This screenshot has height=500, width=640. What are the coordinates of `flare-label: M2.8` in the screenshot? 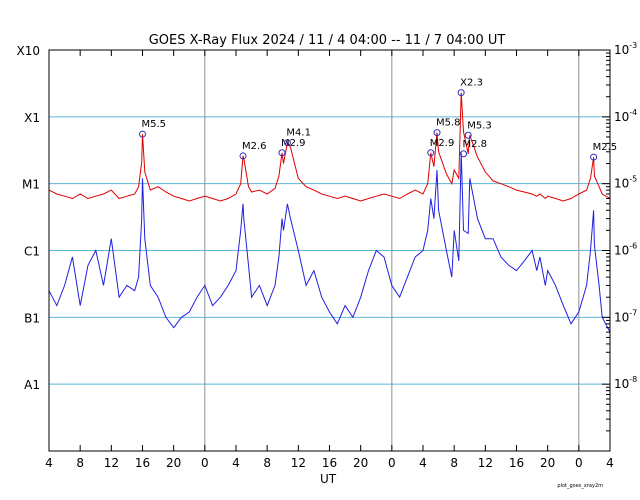 It's located at (475, 144).